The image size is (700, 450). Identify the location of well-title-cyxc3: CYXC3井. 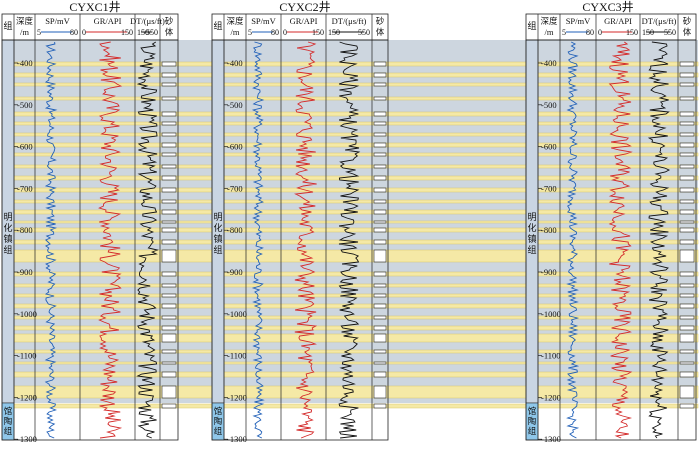
(607, 7).